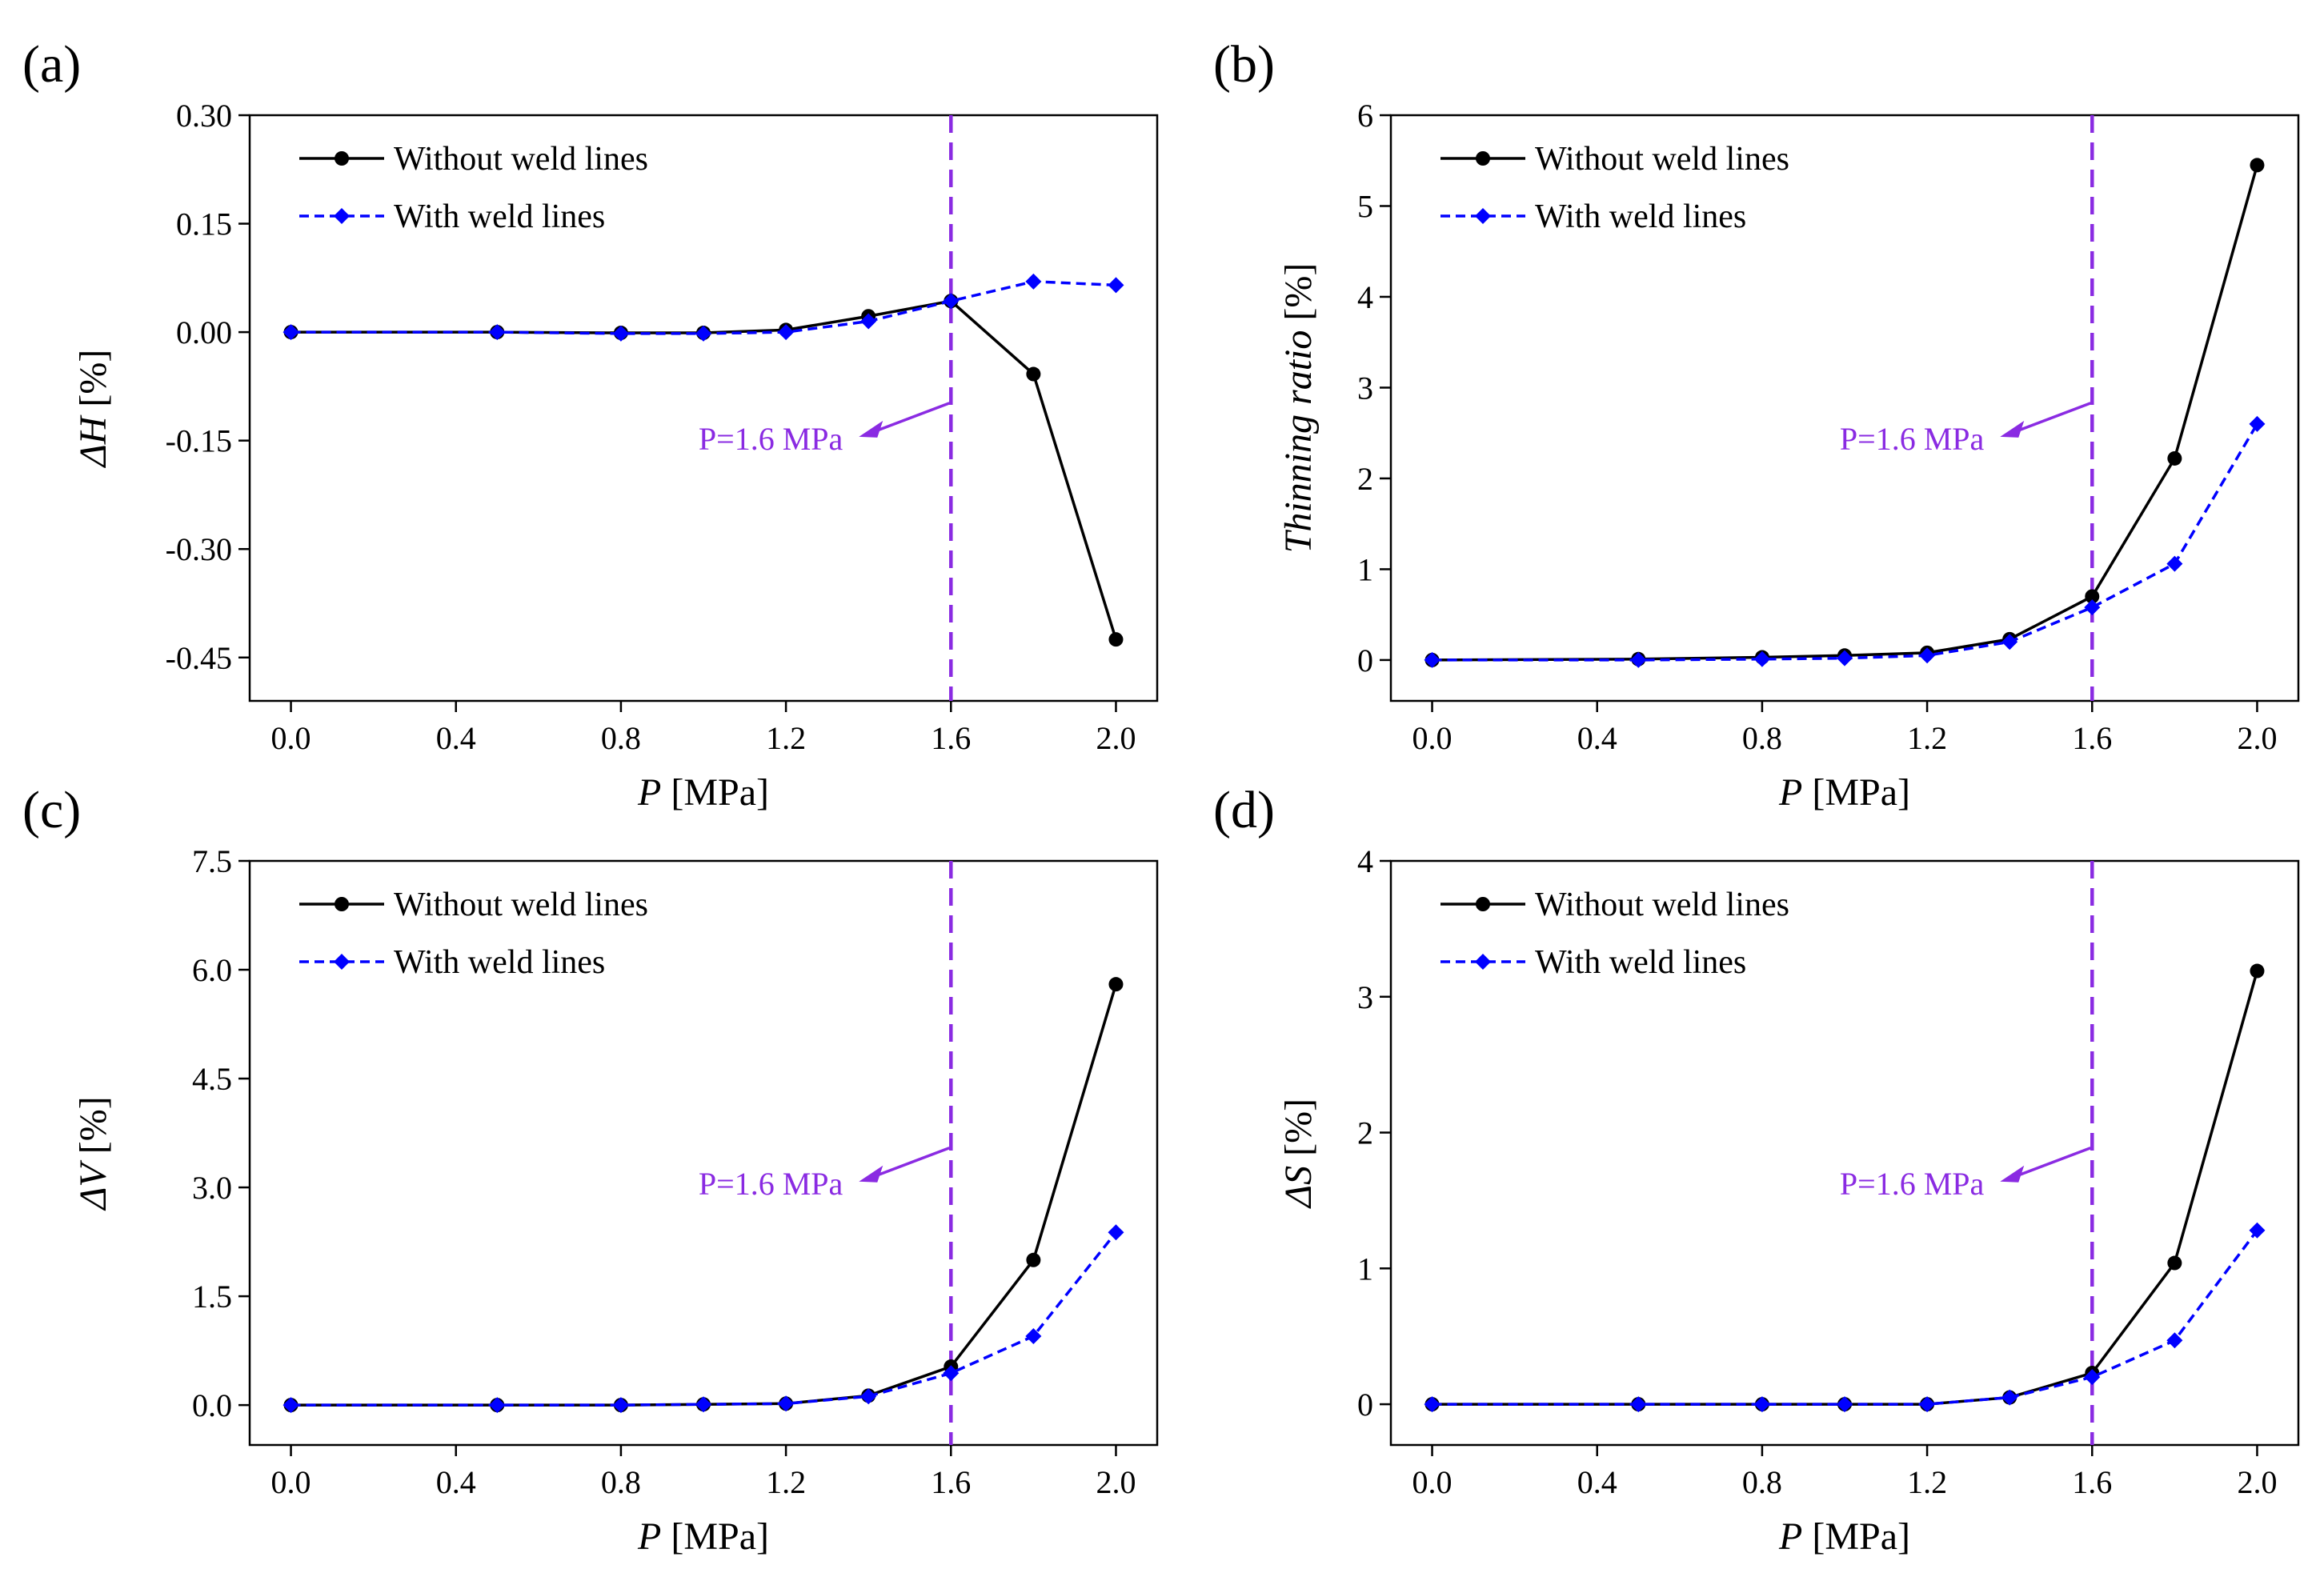  Describe the element at coordinates (93, 409) in the screenshot. I see `y-axis-label: ΔH [%]` at that location.